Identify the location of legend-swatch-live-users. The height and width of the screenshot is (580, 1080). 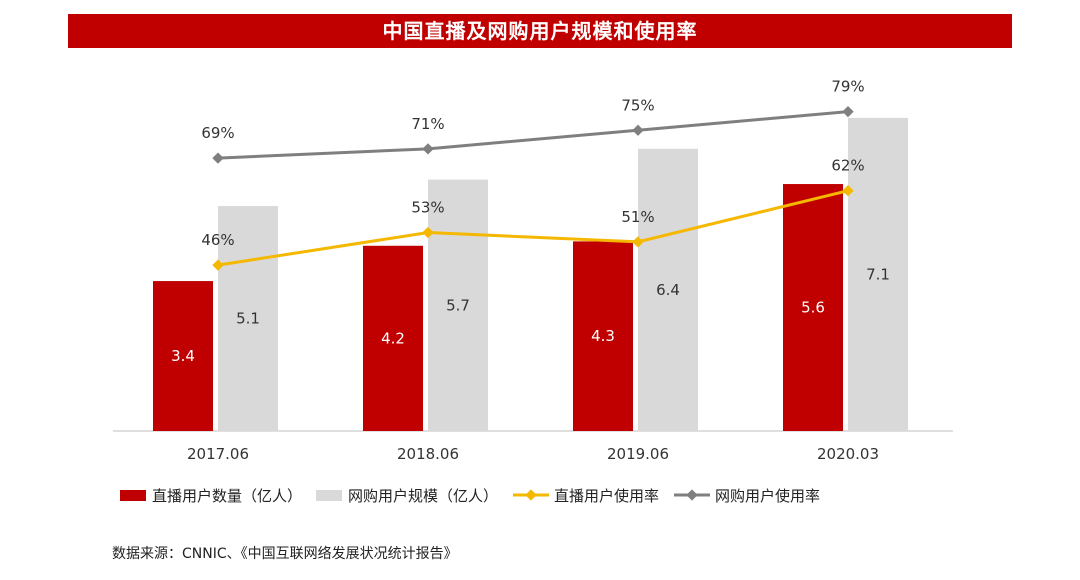
(133, 495).